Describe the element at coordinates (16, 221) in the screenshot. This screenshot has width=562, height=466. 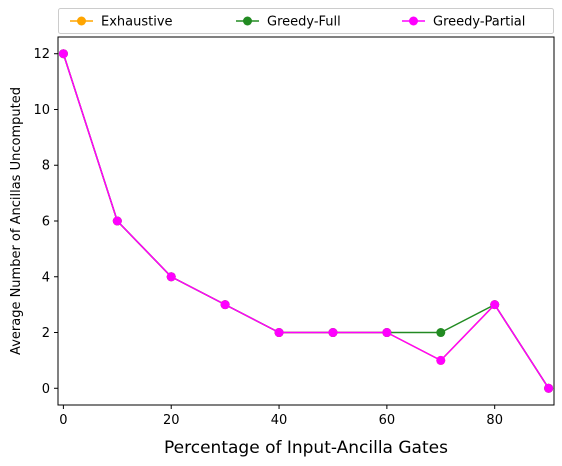
I see `y-axis-label: Average Number of Ancillas Uncomputed` at that location.